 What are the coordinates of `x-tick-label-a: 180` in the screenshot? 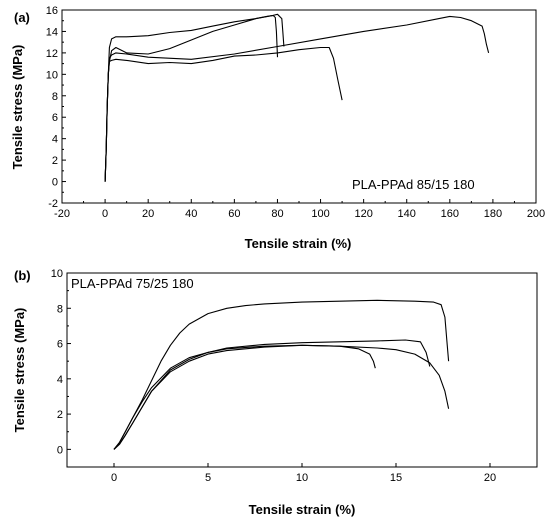 It's located at (493, 214).